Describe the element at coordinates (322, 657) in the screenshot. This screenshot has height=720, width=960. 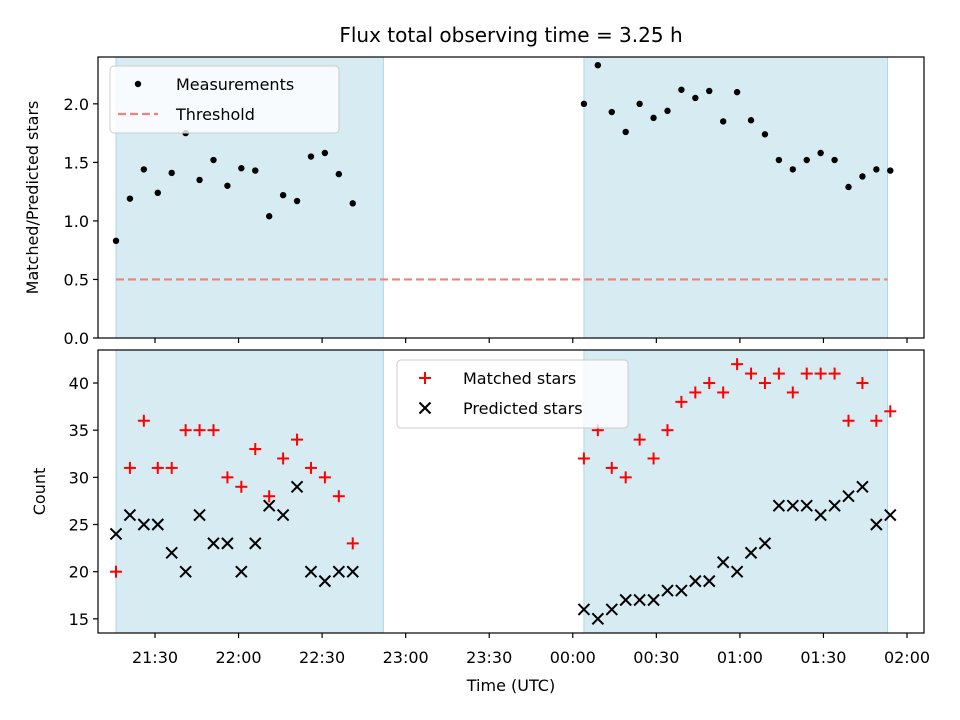
I see `x-tick-label: 22:30` at that location.